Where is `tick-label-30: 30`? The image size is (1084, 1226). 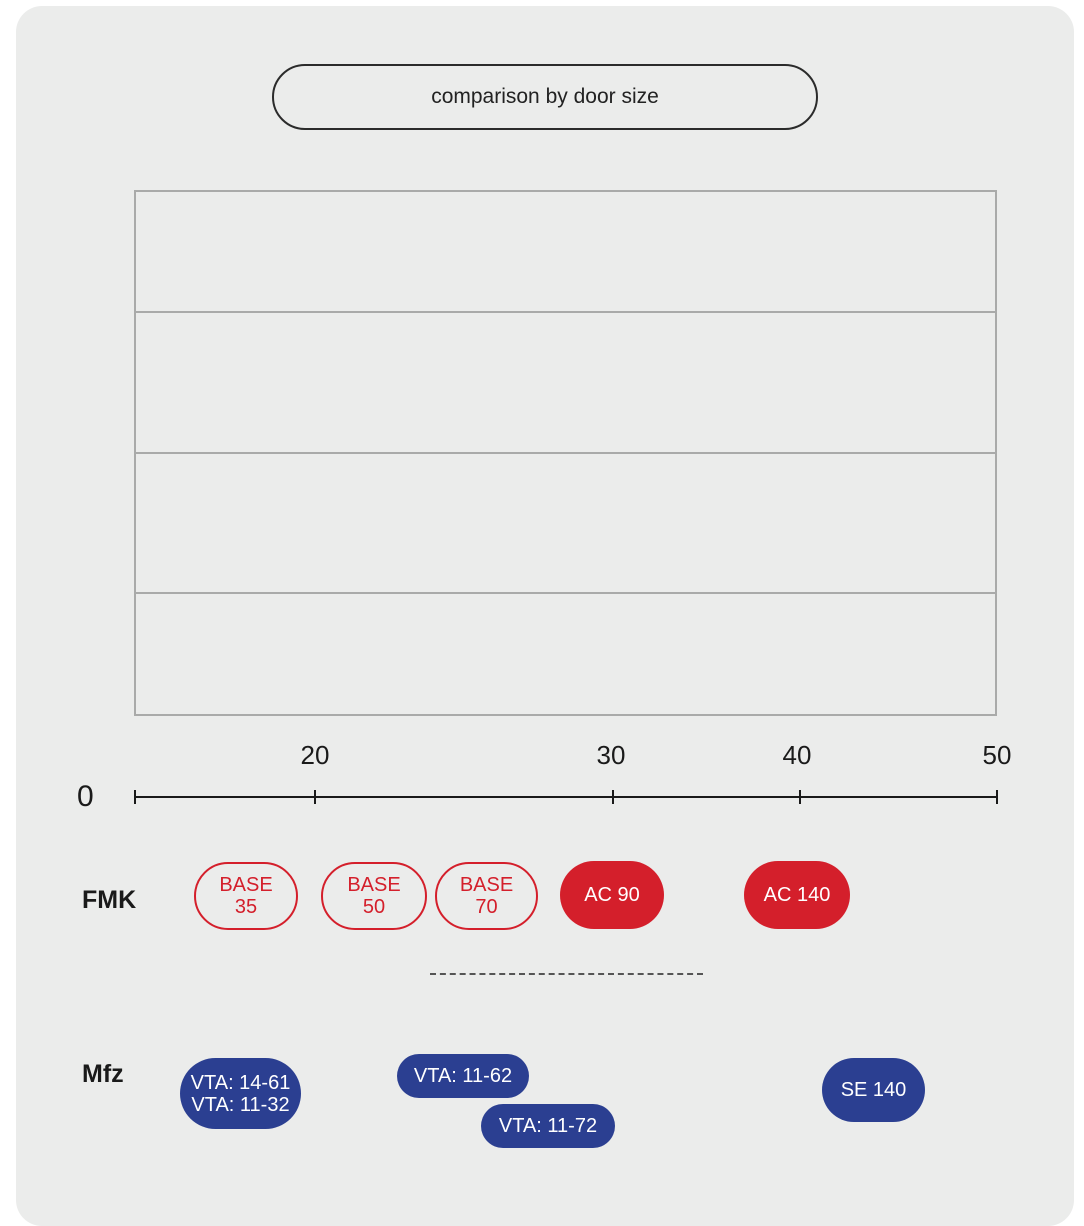
tick-label-30: 30 is located at coordinates (611, 755).